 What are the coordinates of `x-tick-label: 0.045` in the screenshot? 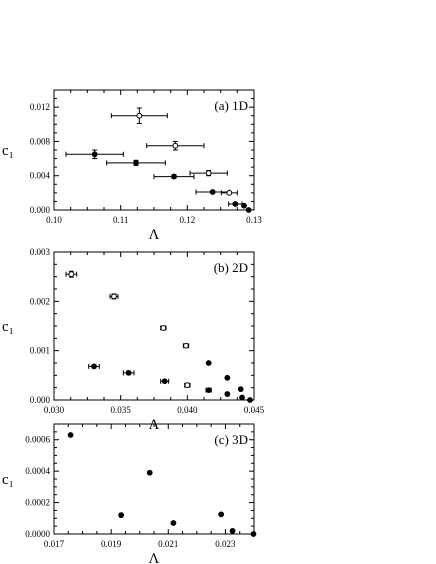 It's located at (254, 410).